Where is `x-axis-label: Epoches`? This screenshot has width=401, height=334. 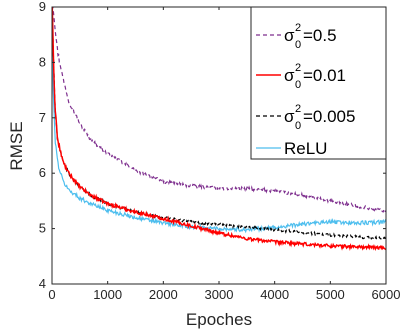 x-axis-label: Epoches is located at coordinates (219, 319).